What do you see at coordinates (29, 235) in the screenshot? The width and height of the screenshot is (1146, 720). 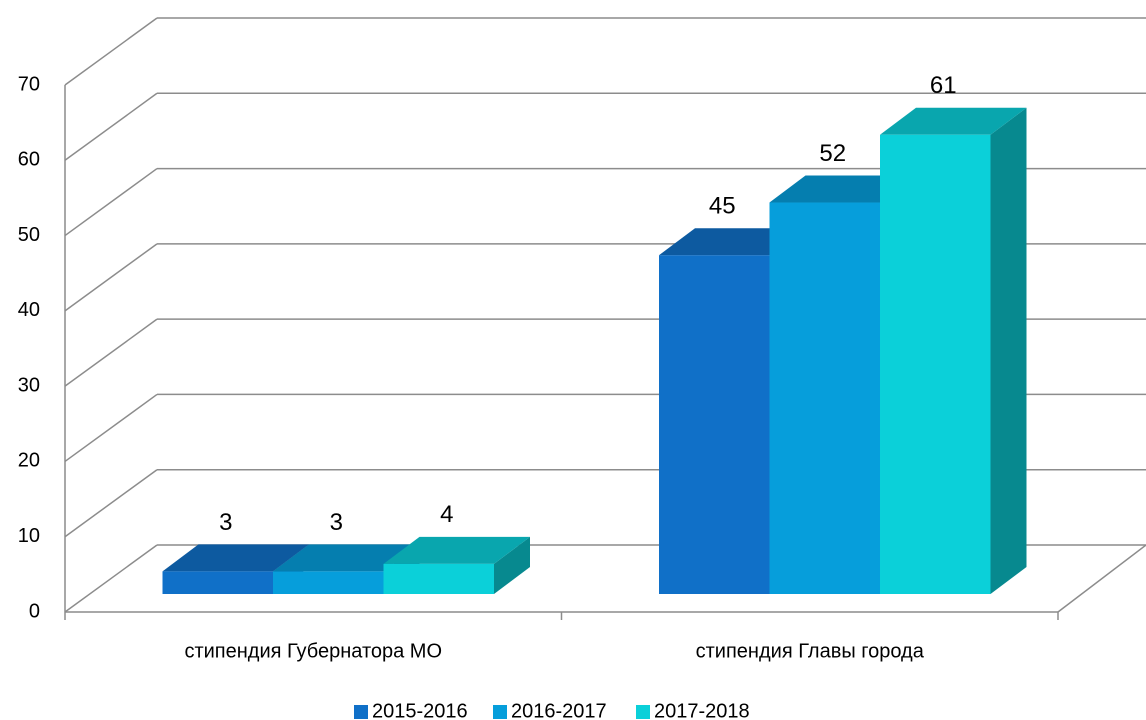 I see `y-tick-label: 50` at bounding box center [29, 235].